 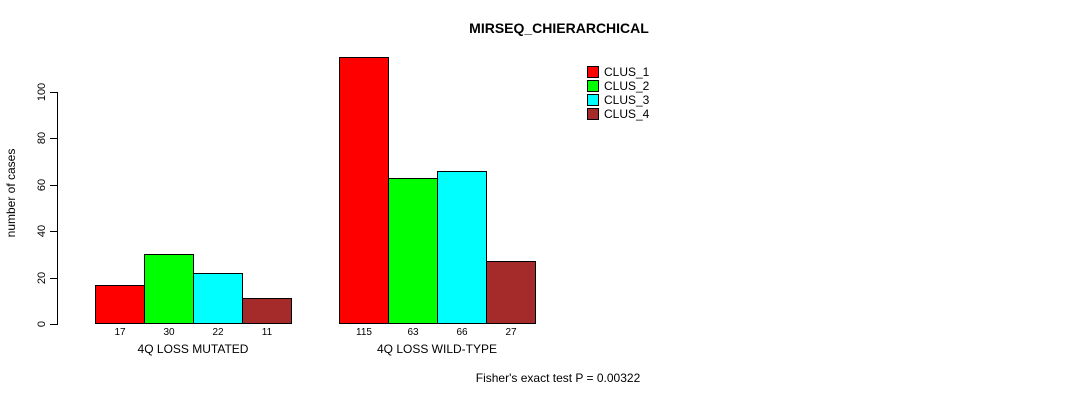 I want to click on y-tick-label-0: 0, so click(x=42, y=324).